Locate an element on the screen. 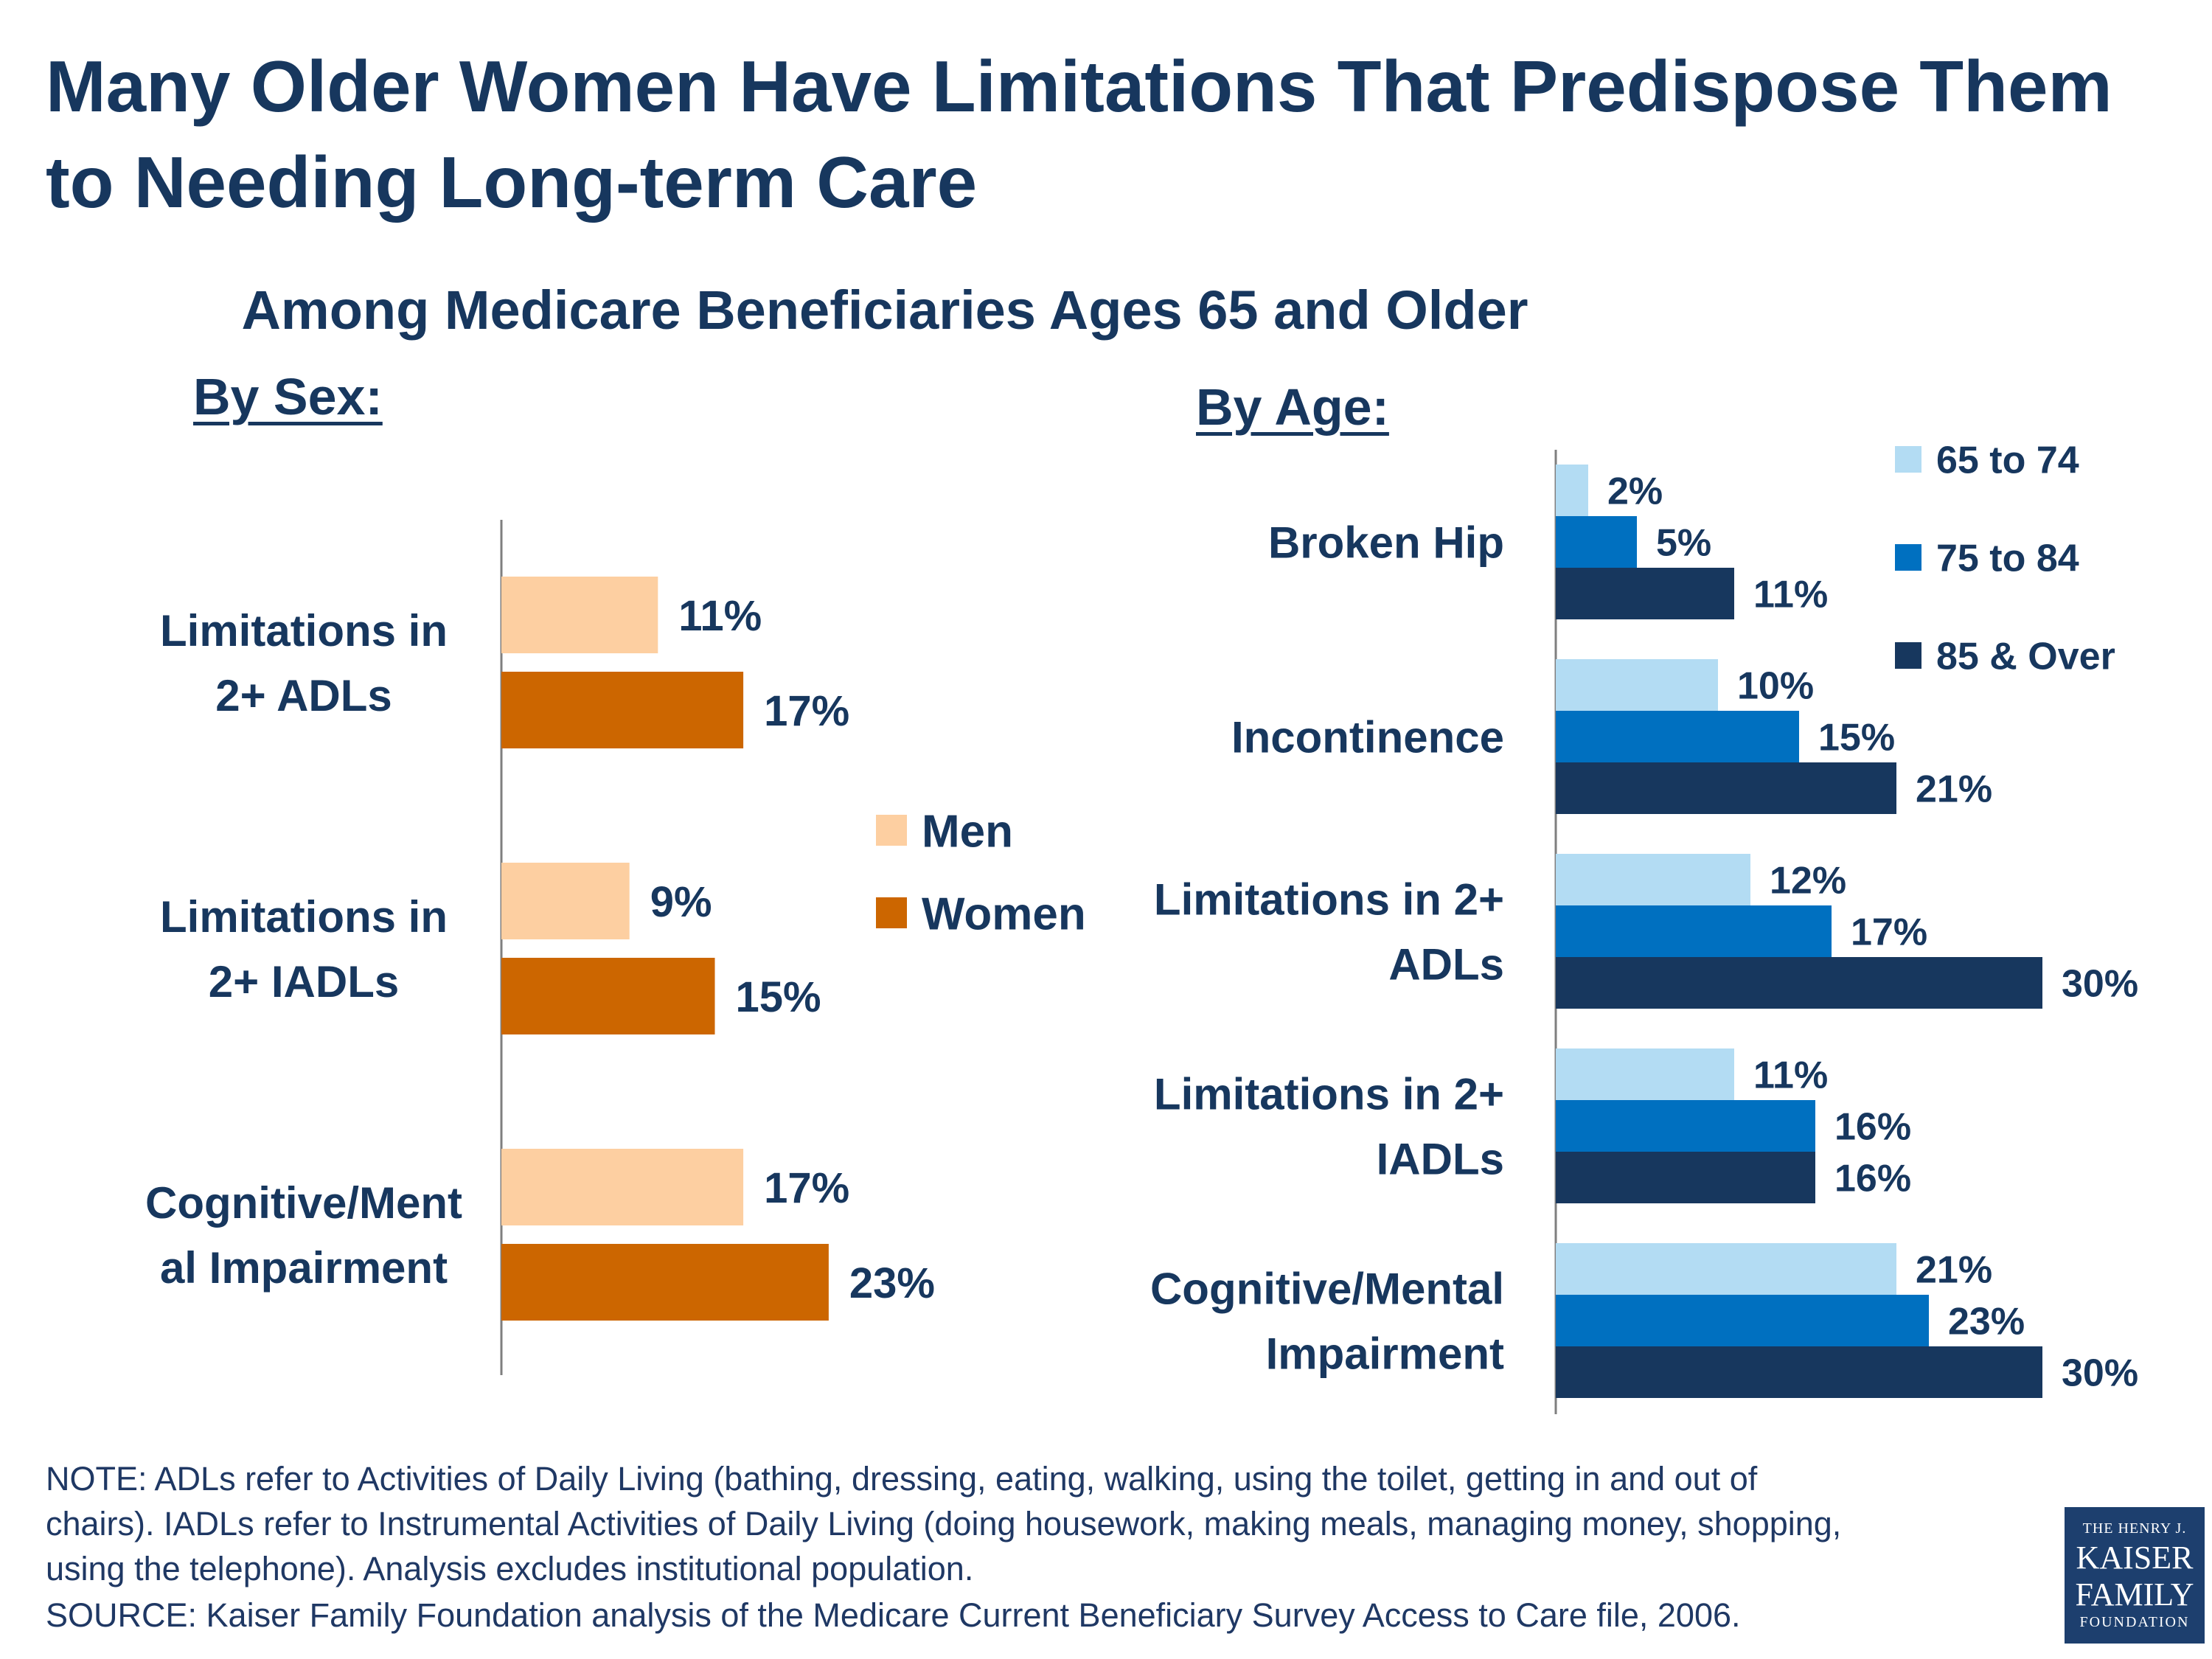 Image resolution: width=2212 pixels, height=1659 pixels. age-data-label: 17% is located at coordinates (1889, 932).